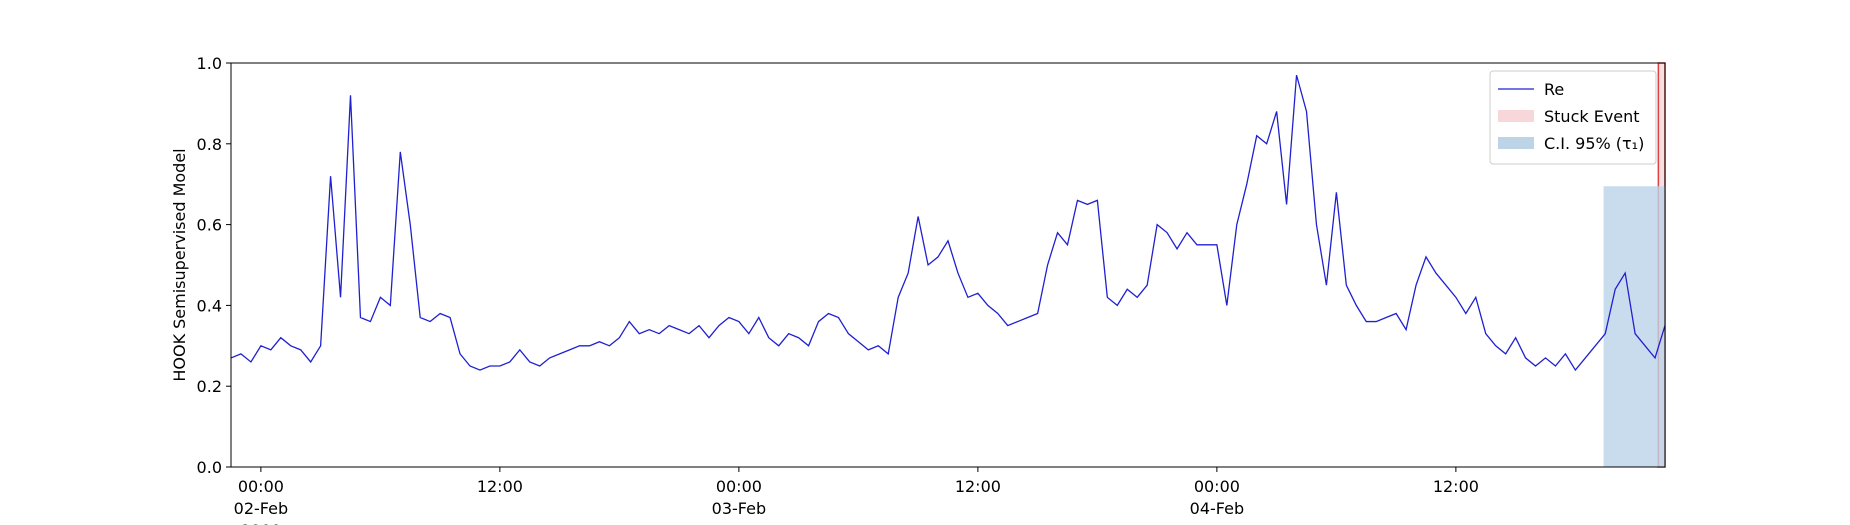 The width and height of the screenshot is (1850, 525). Describe the element at coordinates (209, 144) in the screenshot. I see `y-tick-label: 0.8` at that location.